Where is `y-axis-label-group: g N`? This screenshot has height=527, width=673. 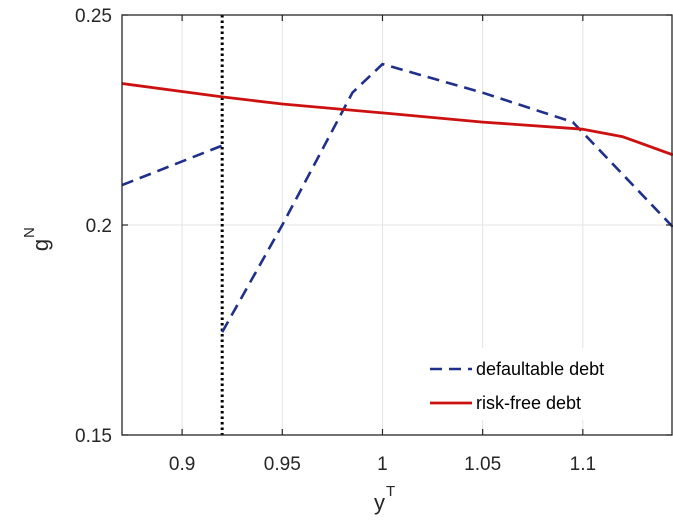
y-axis-label-group: g N is located at coordinates (37, 239).